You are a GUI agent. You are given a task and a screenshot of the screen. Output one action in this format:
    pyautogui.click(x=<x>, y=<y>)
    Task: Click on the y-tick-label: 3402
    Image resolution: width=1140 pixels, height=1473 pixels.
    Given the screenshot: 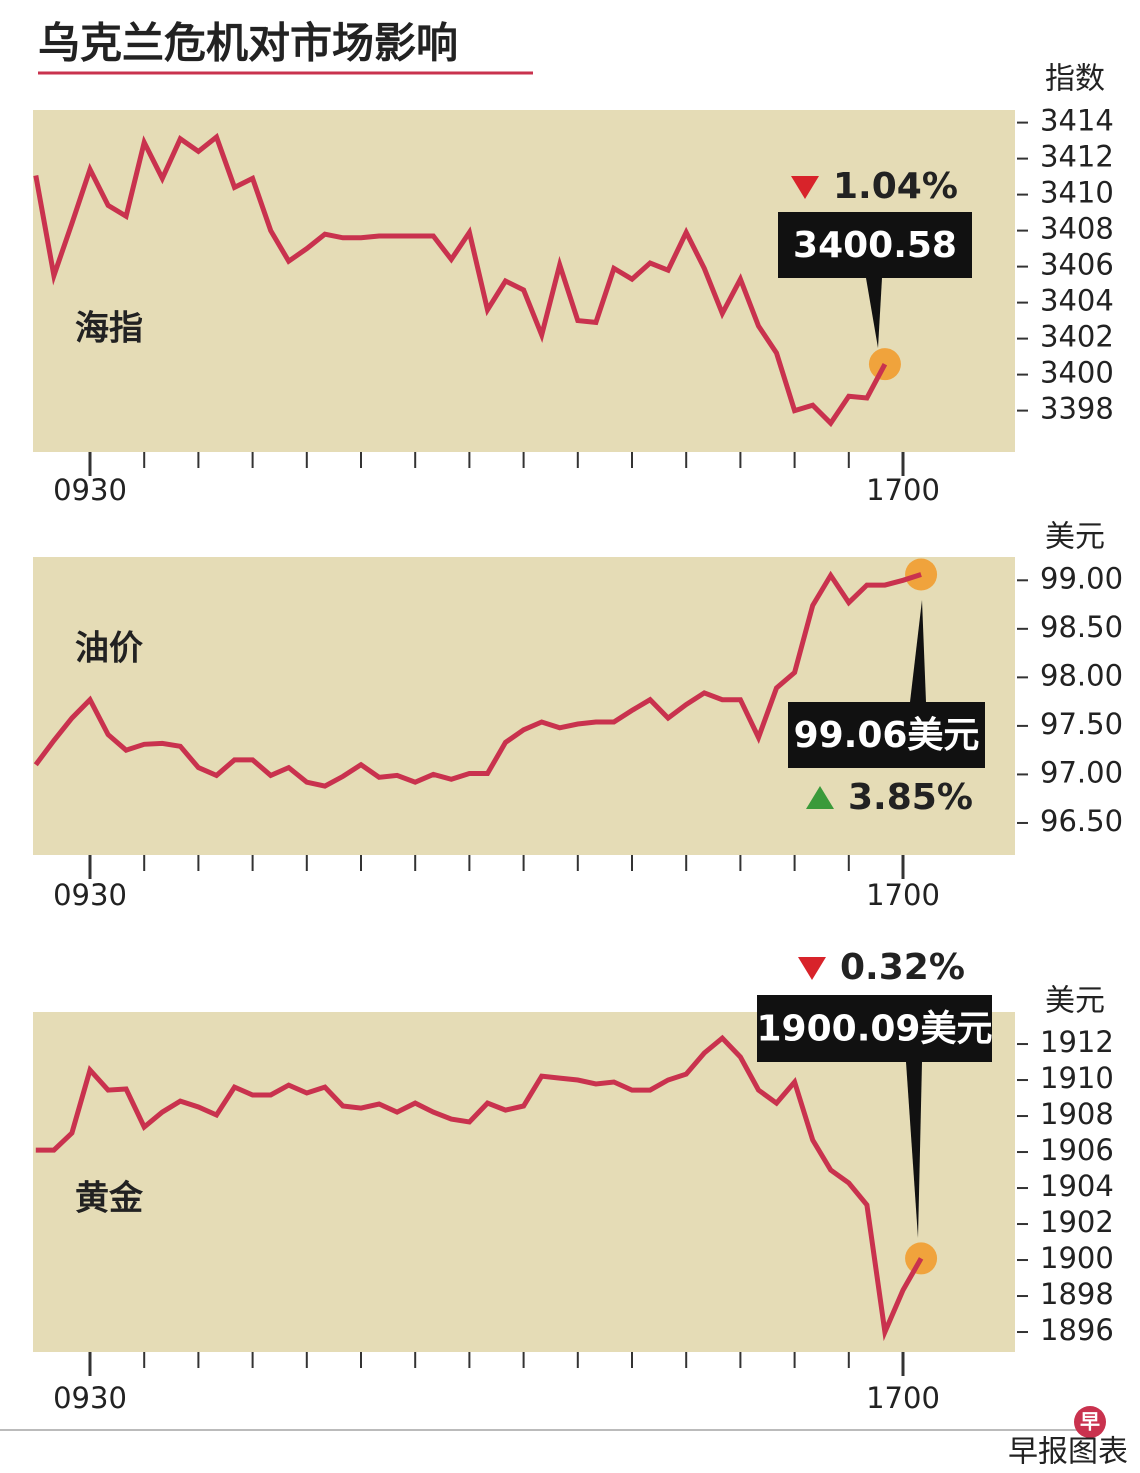 What is the action you would take?
    pyautogui.click(x=1077, y=337)
    